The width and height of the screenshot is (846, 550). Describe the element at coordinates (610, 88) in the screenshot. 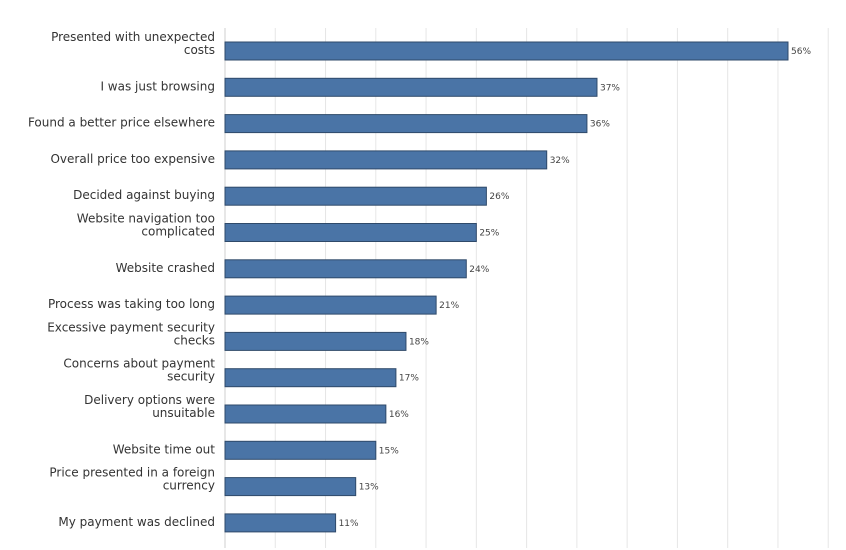

I see `value-label: 37%` at that location.